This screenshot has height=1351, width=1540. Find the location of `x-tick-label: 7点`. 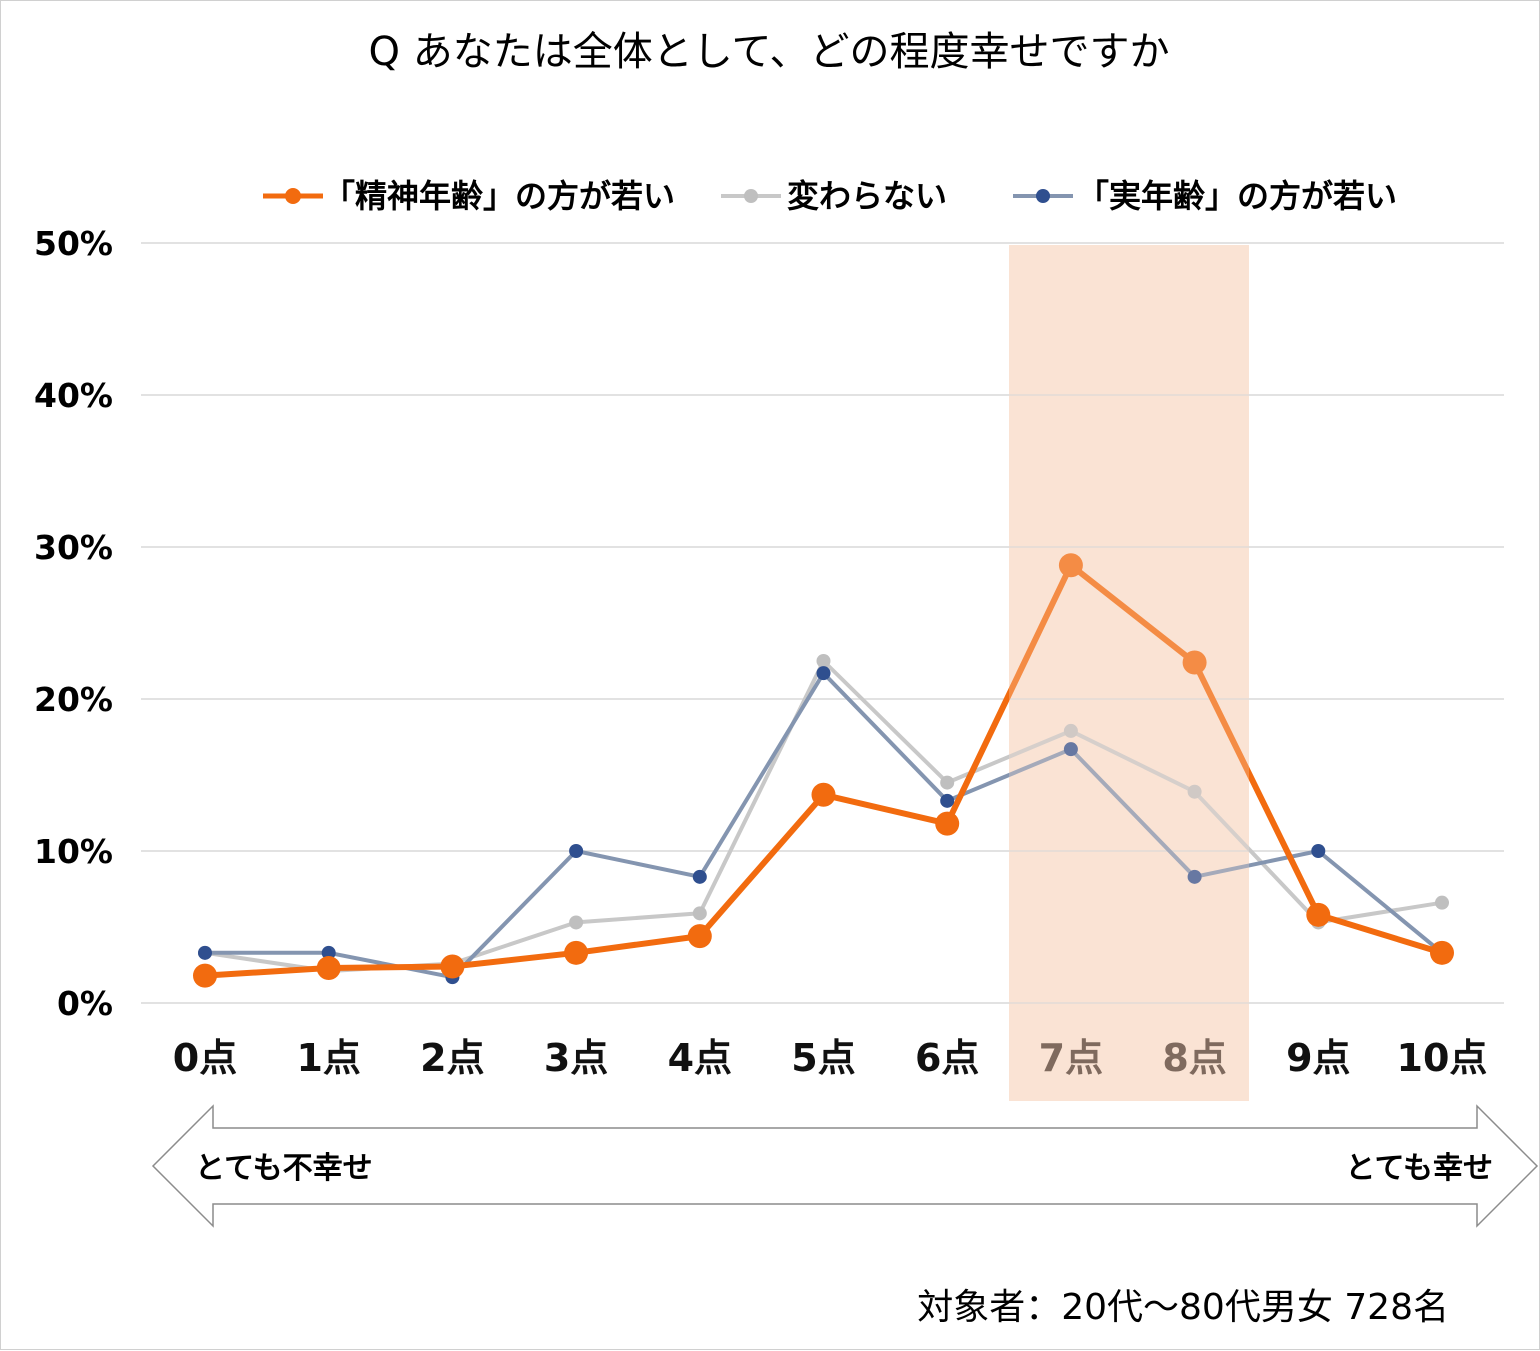

x-tick-label: 7点 is located at coordinates (1071, 1058).